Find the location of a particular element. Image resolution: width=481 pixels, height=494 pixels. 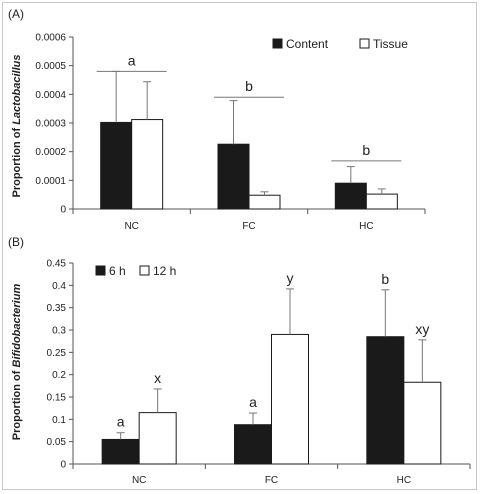

panel-b-legend-label: 12 h is located at coordinates (164, 271).